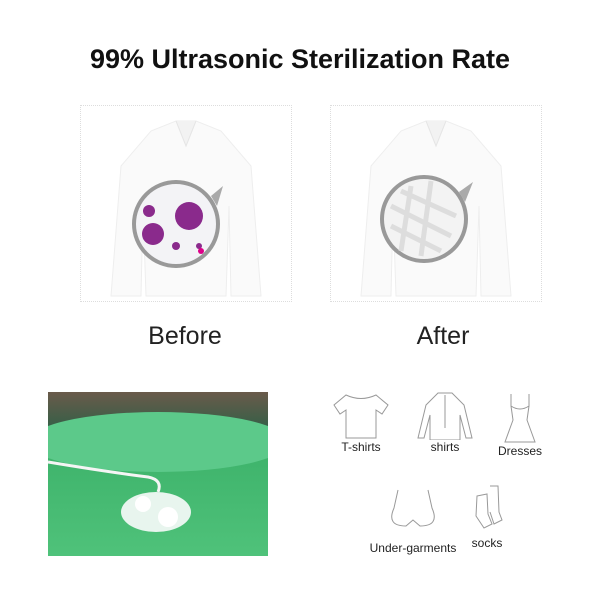 The height and width of the screenshot is (600, 600). I want to click on socks-item: socks, so click(487, 517).